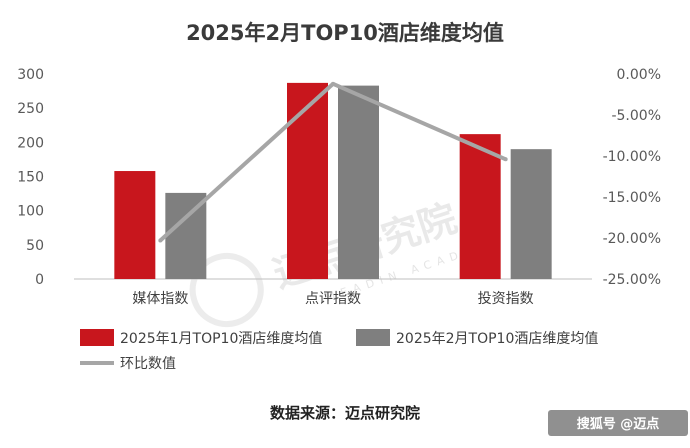 The width and height of the screenshot is (690, 448). What do you see at coordinates (226, 290) in the screenshot?
I see `watermark-logo-icon` at bounding box center [226, 290].